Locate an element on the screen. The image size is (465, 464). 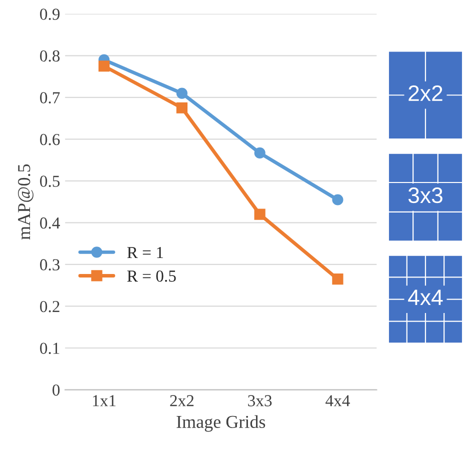
y-tick-label: 0.9 is located at coordinates (50, 14).